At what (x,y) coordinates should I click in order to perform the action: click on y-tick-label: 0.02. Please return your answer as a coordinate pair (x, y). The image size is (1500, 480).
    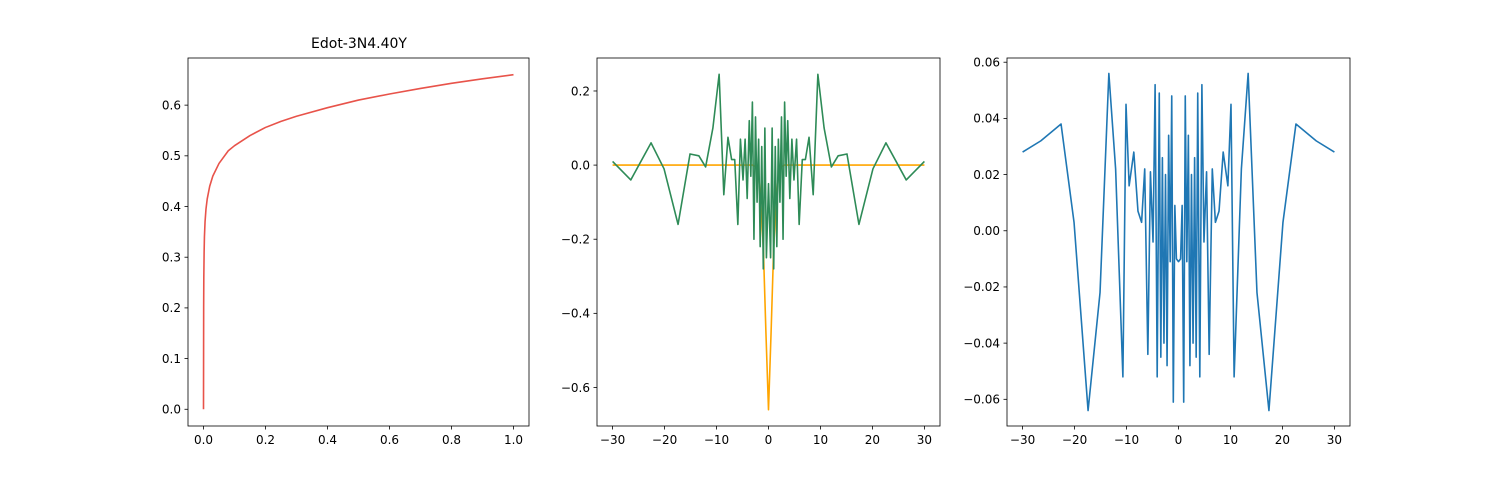
    Looking at the image, I should click on (986, 175).